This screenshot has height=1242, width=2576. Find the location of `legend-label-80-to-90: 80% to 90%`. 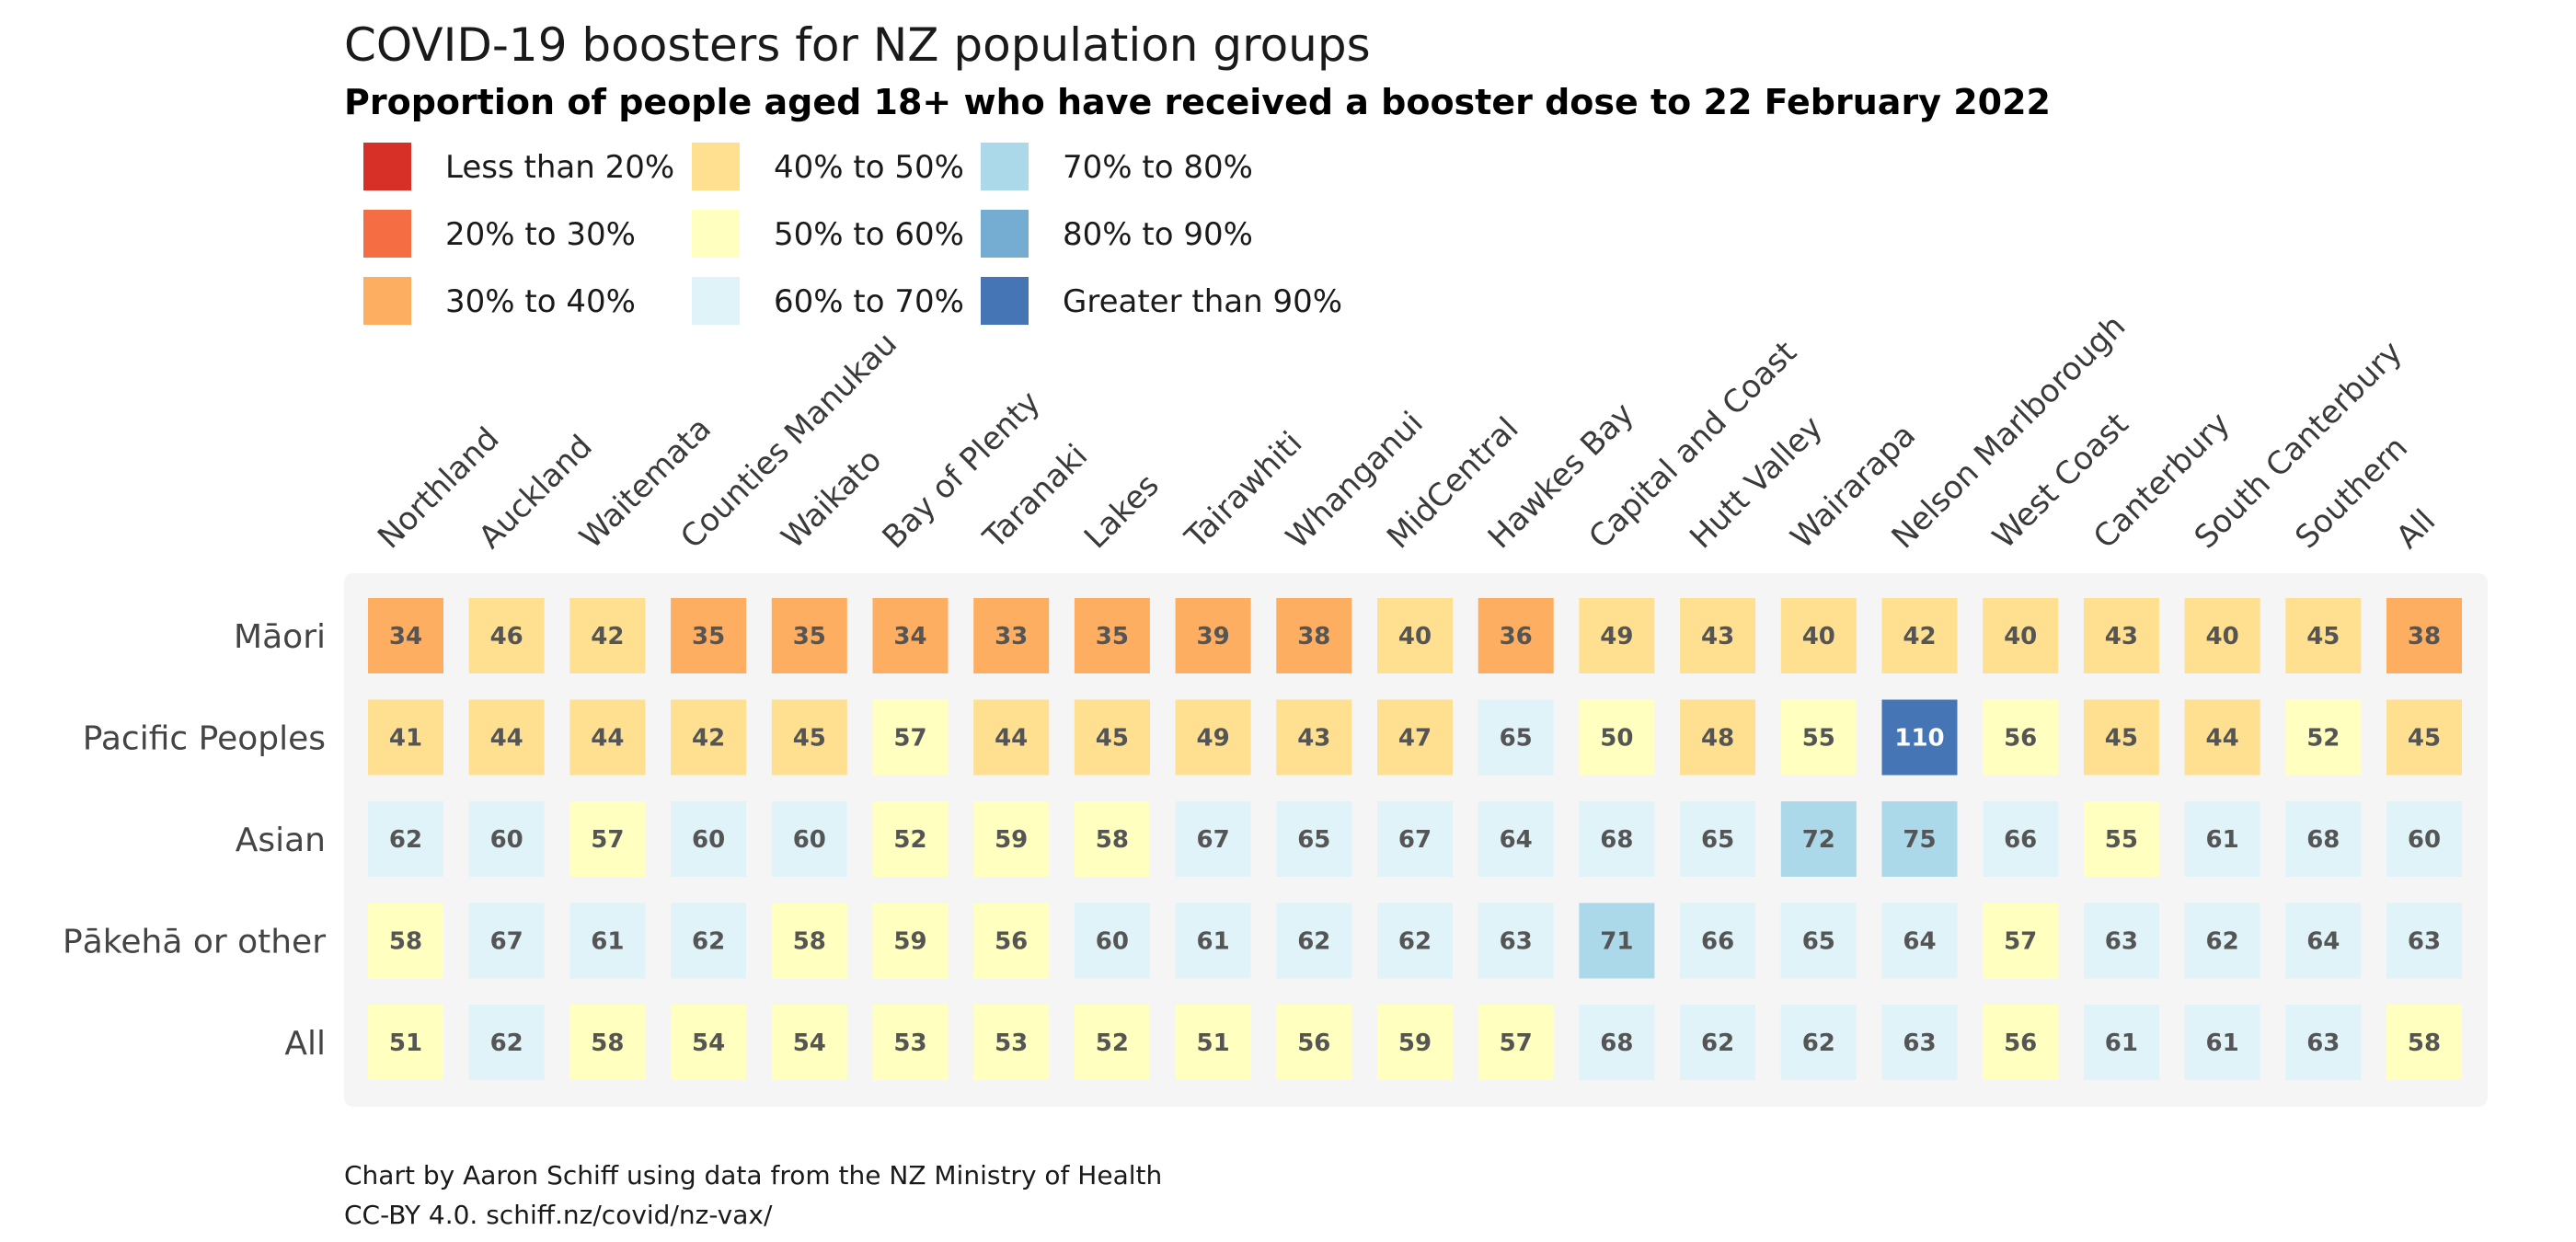

legend-label-80-to-90: 80% to 90% is located at coordinates (1158, 234).